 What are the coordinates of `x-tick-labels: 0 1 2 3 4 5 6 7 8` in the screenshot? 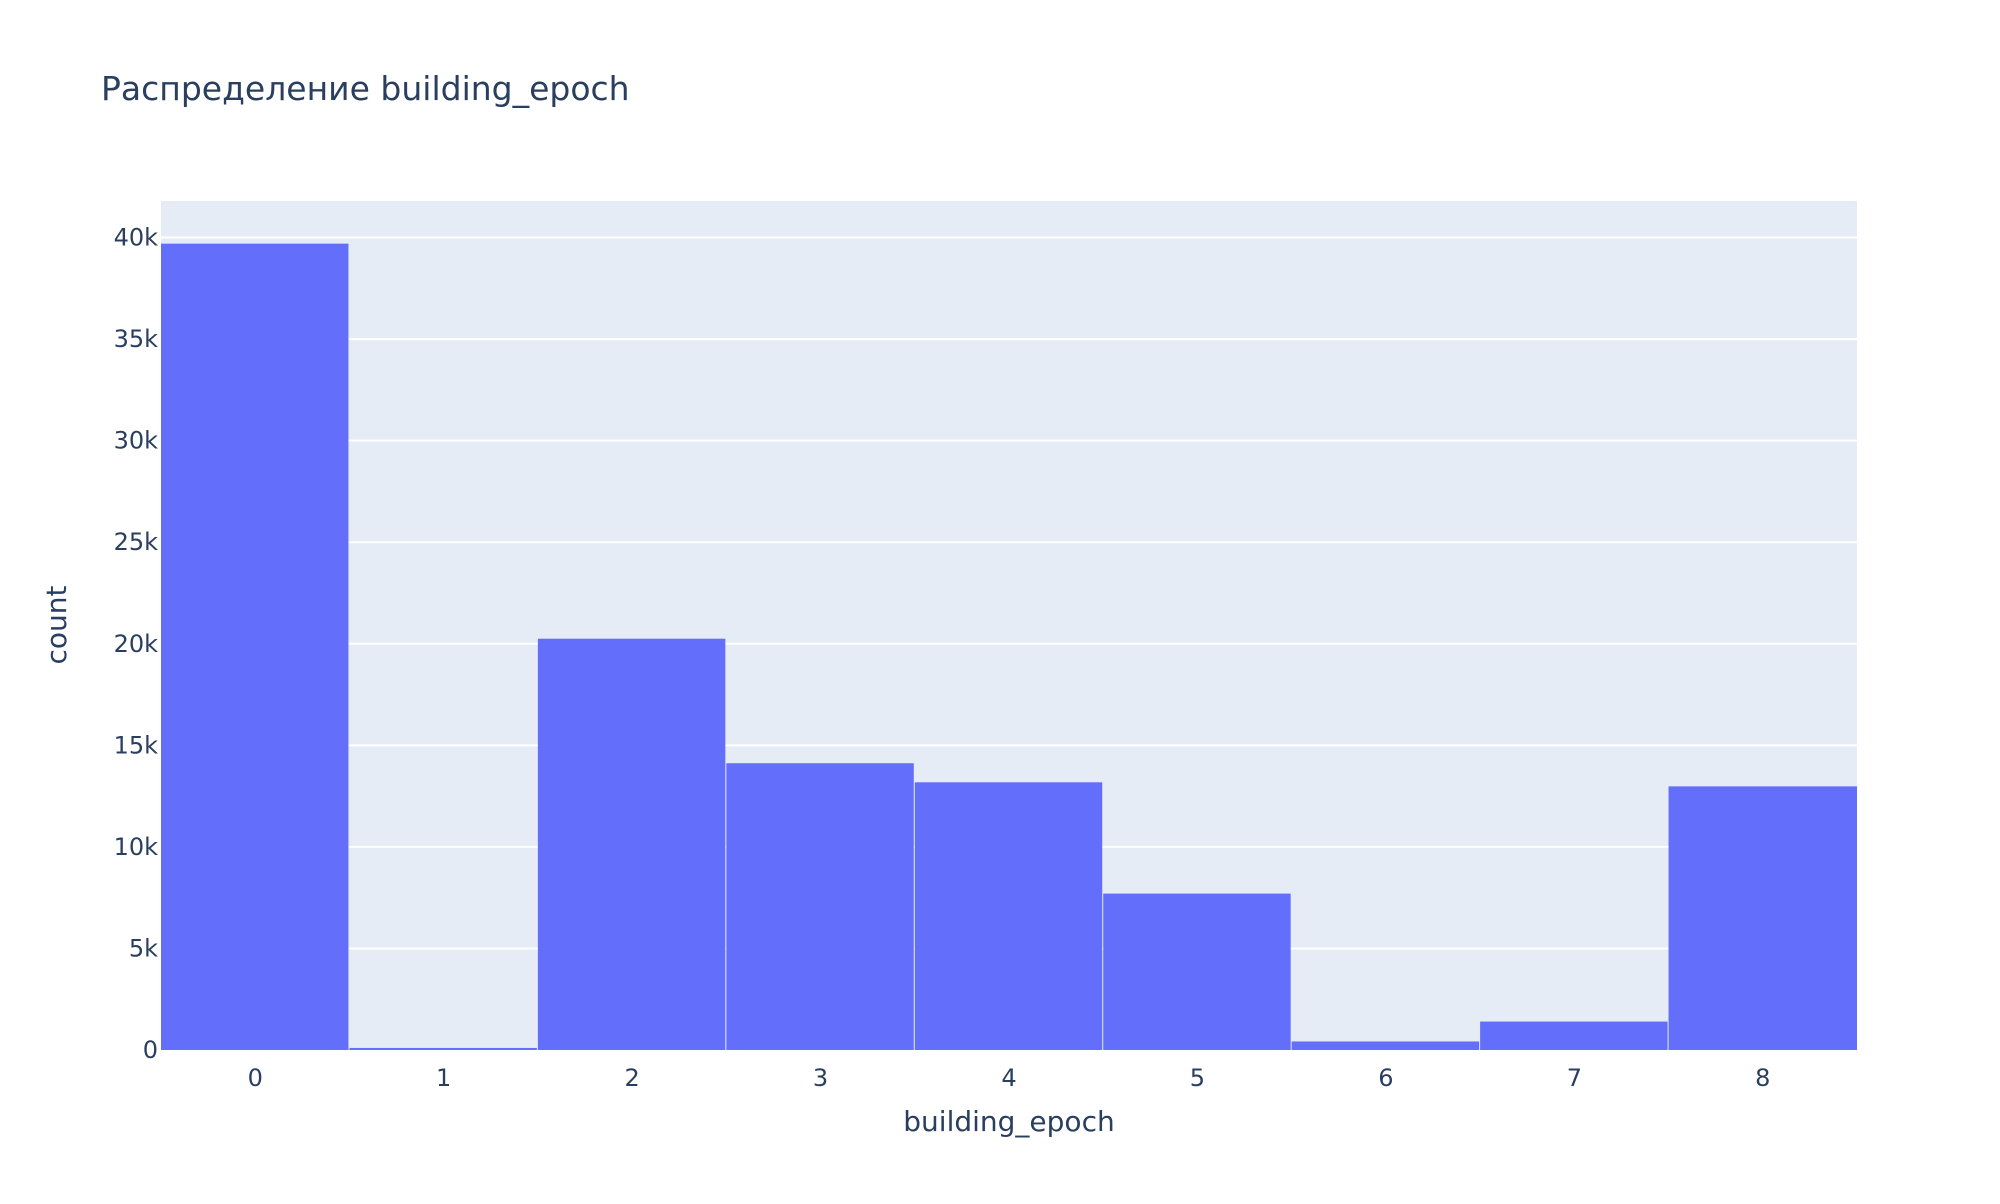 It's located at (1009, 1078).